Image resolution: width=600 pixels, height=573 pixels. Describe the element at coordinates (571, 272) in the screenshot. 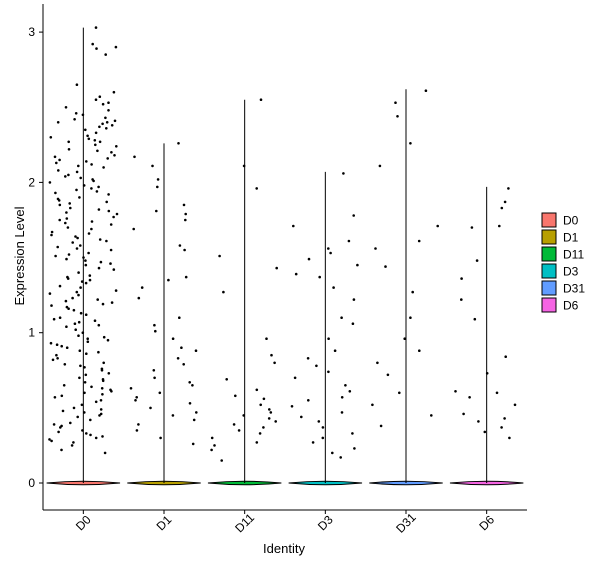

I see `legend-label: D3` at that location.